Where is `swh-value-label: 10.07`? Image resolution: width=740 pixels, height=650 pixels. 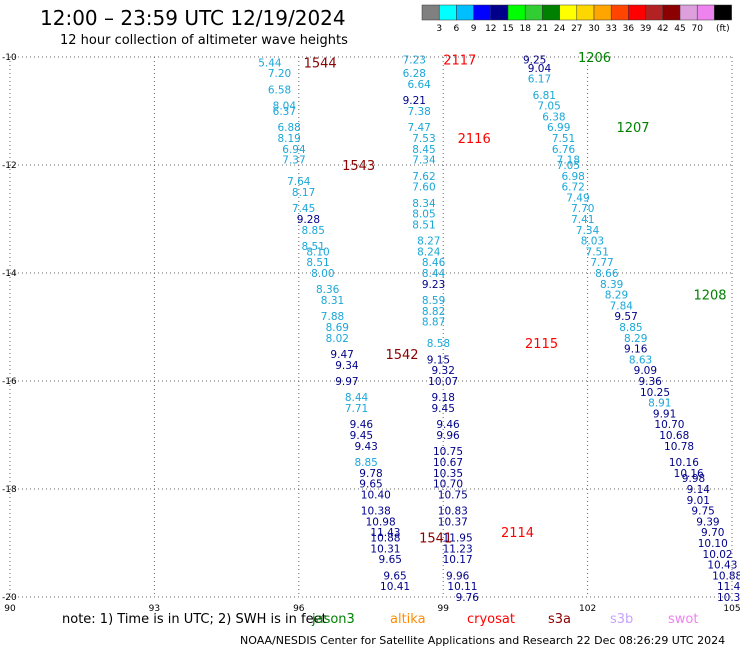 swh-value-label: 10.07 is located at coordinates (443, 382).